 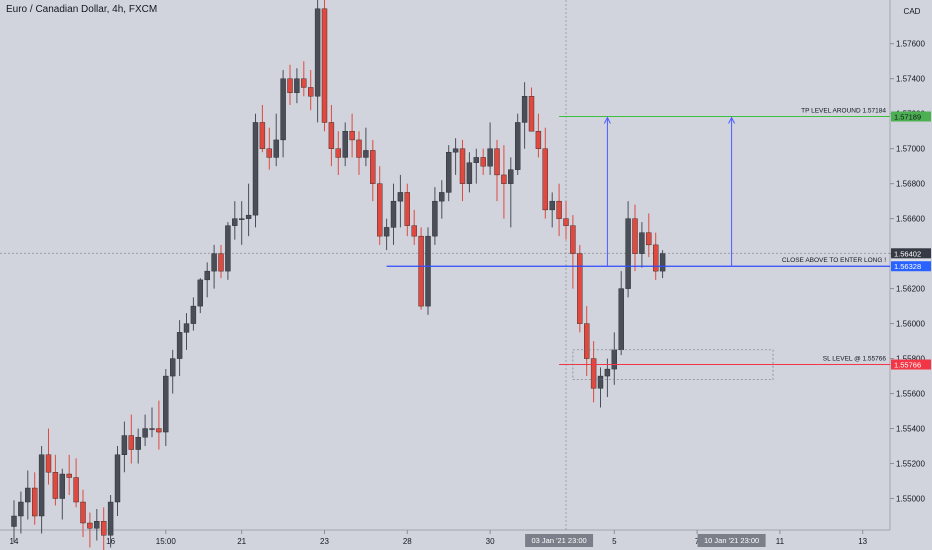 I want to click on time-tick-label: 21, so click(x=241, y=541).